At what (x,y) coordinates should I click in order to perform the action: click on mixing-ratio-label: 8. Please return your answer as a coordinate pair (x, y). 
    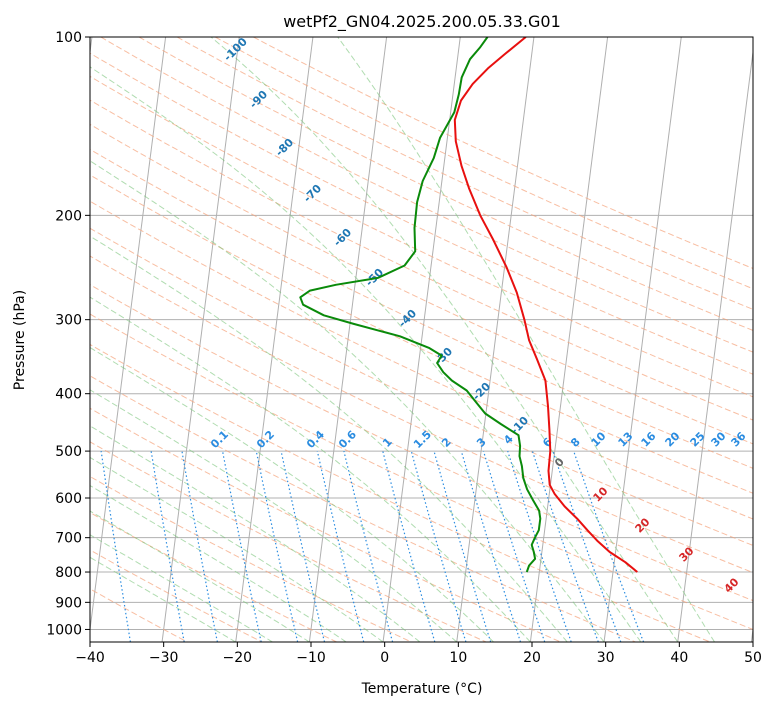
    Looking at the image, I should click on (575, 442).